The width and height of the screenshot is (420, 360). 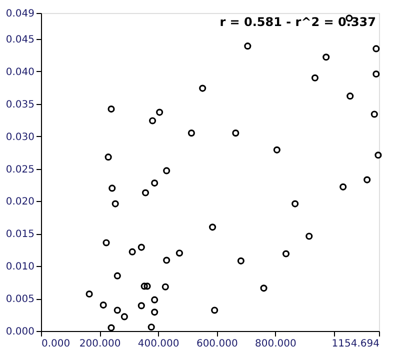 I want to click on x-tick-label: 400.000, so click(x=159, y=344).